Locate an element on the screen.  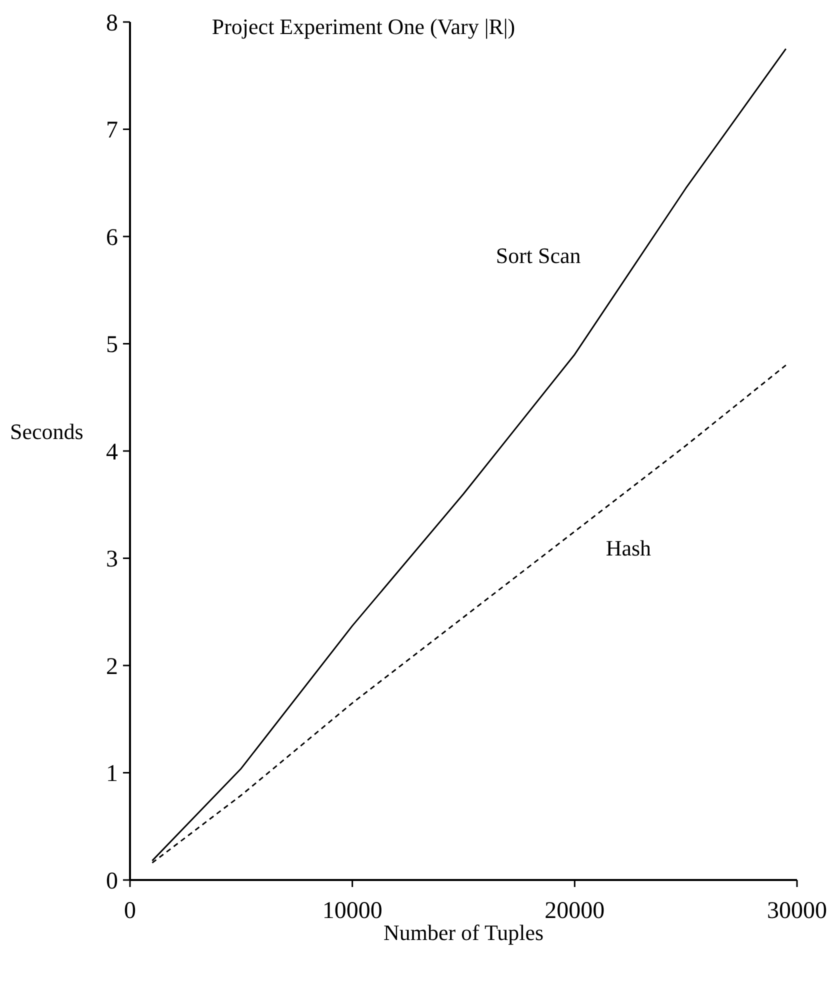
series-label: Hash is located at coordinates (629, 548).